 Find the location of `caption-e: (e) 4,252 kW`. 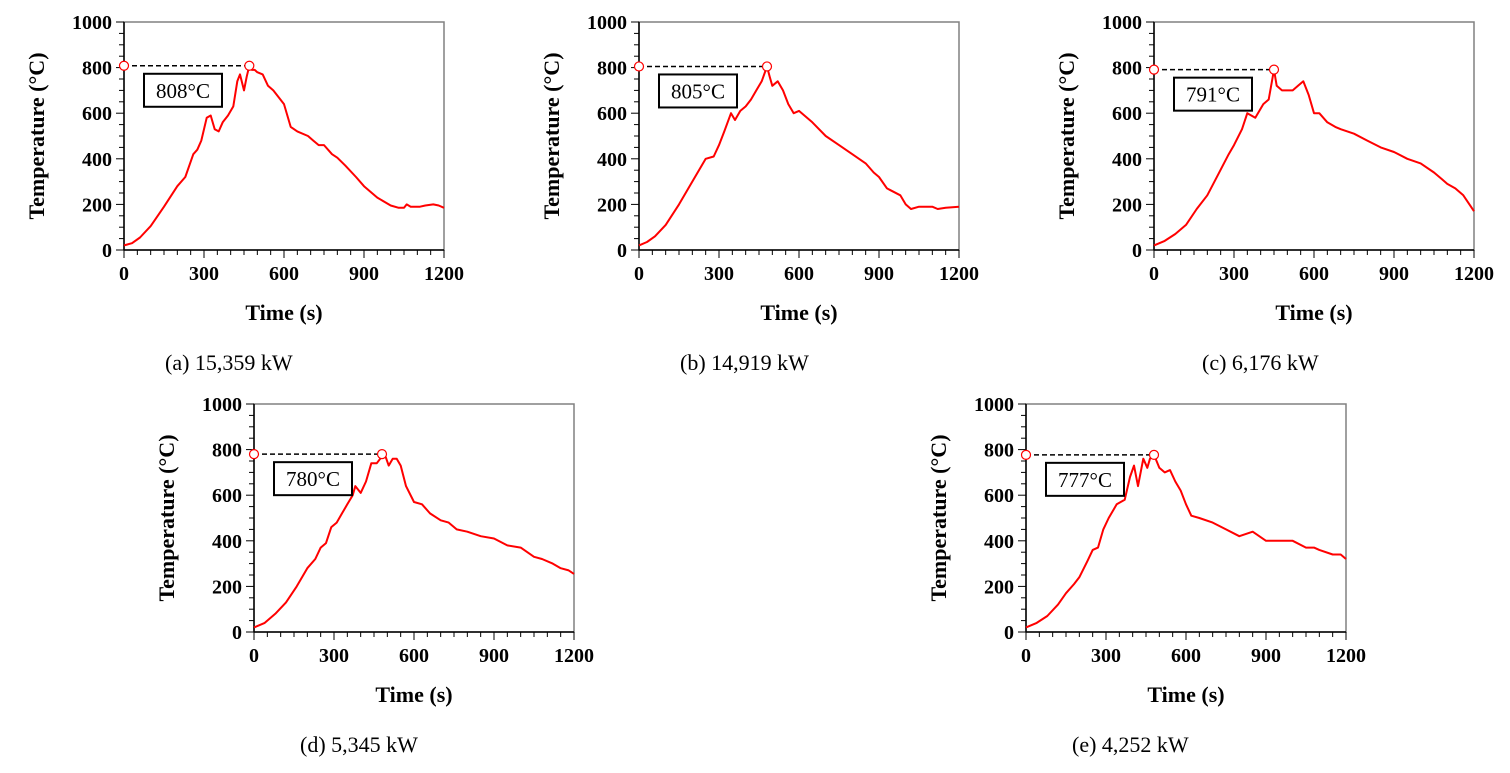

caption-e: (e) 4,252 kW is located at coordinates (1130, 744).